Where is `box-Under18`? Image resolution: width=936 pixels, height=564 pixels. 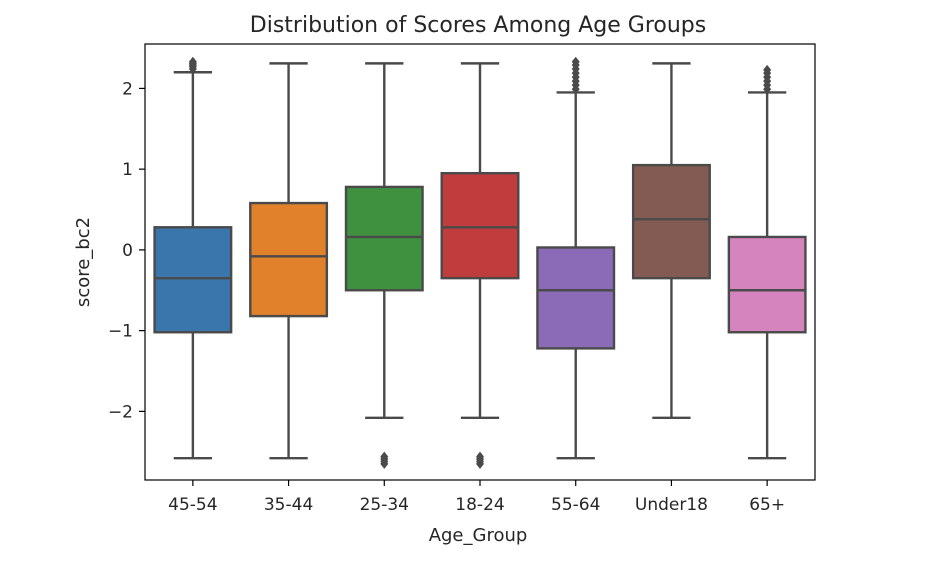
box-Under18 is located at coordinates (671, 221).